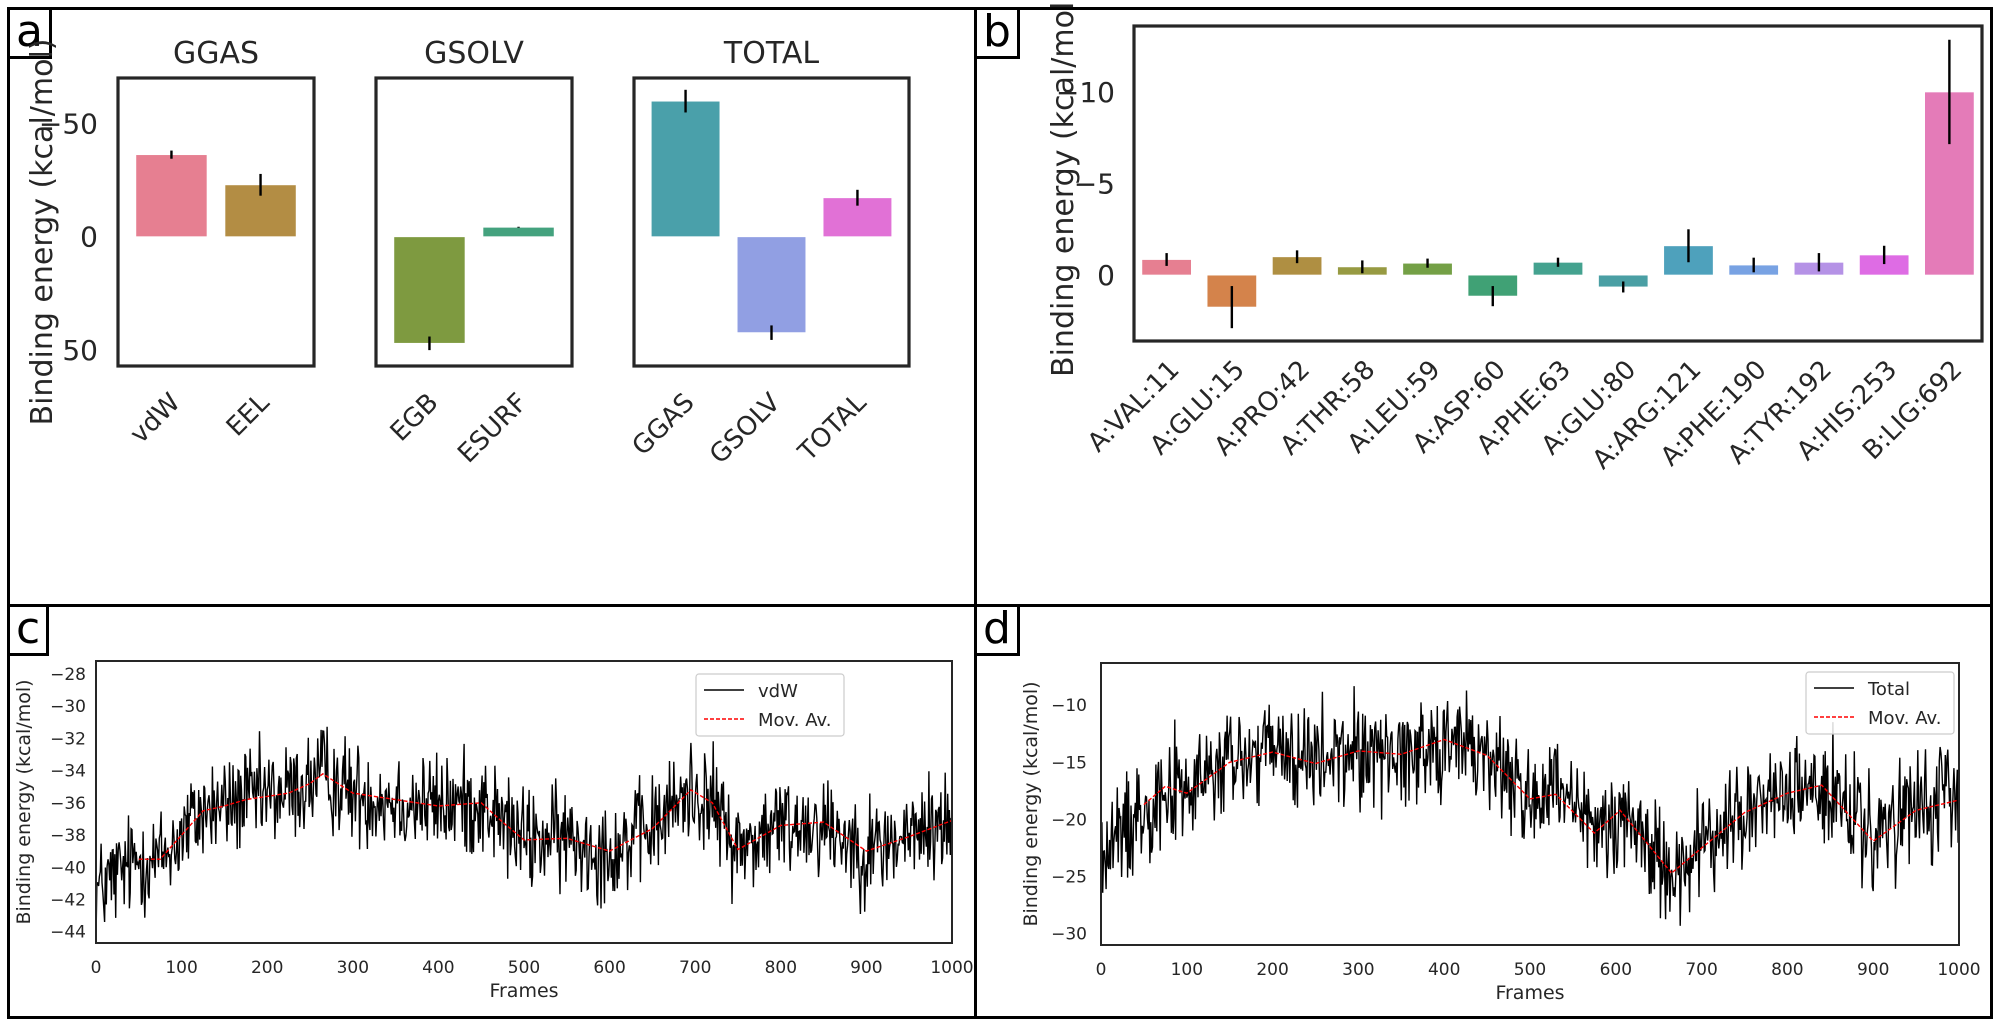 The image size is (2000, 1026). I want to click on subplot-title: TOTAL, so click(771, 53).